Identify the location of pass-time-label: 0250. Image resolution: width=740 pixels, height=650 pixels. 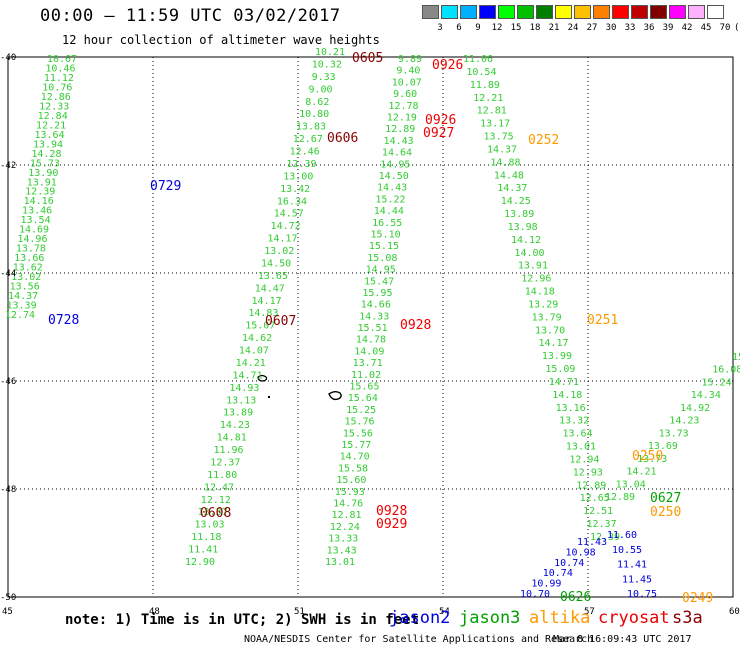
(665, 512).